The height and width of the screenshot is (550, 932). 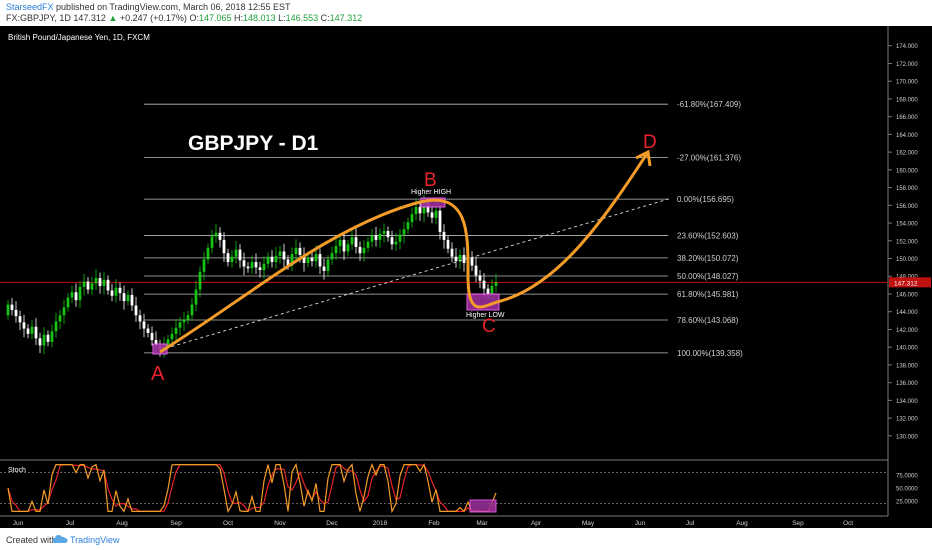 I want to click on stoch-box, so click(x=483, y=506).